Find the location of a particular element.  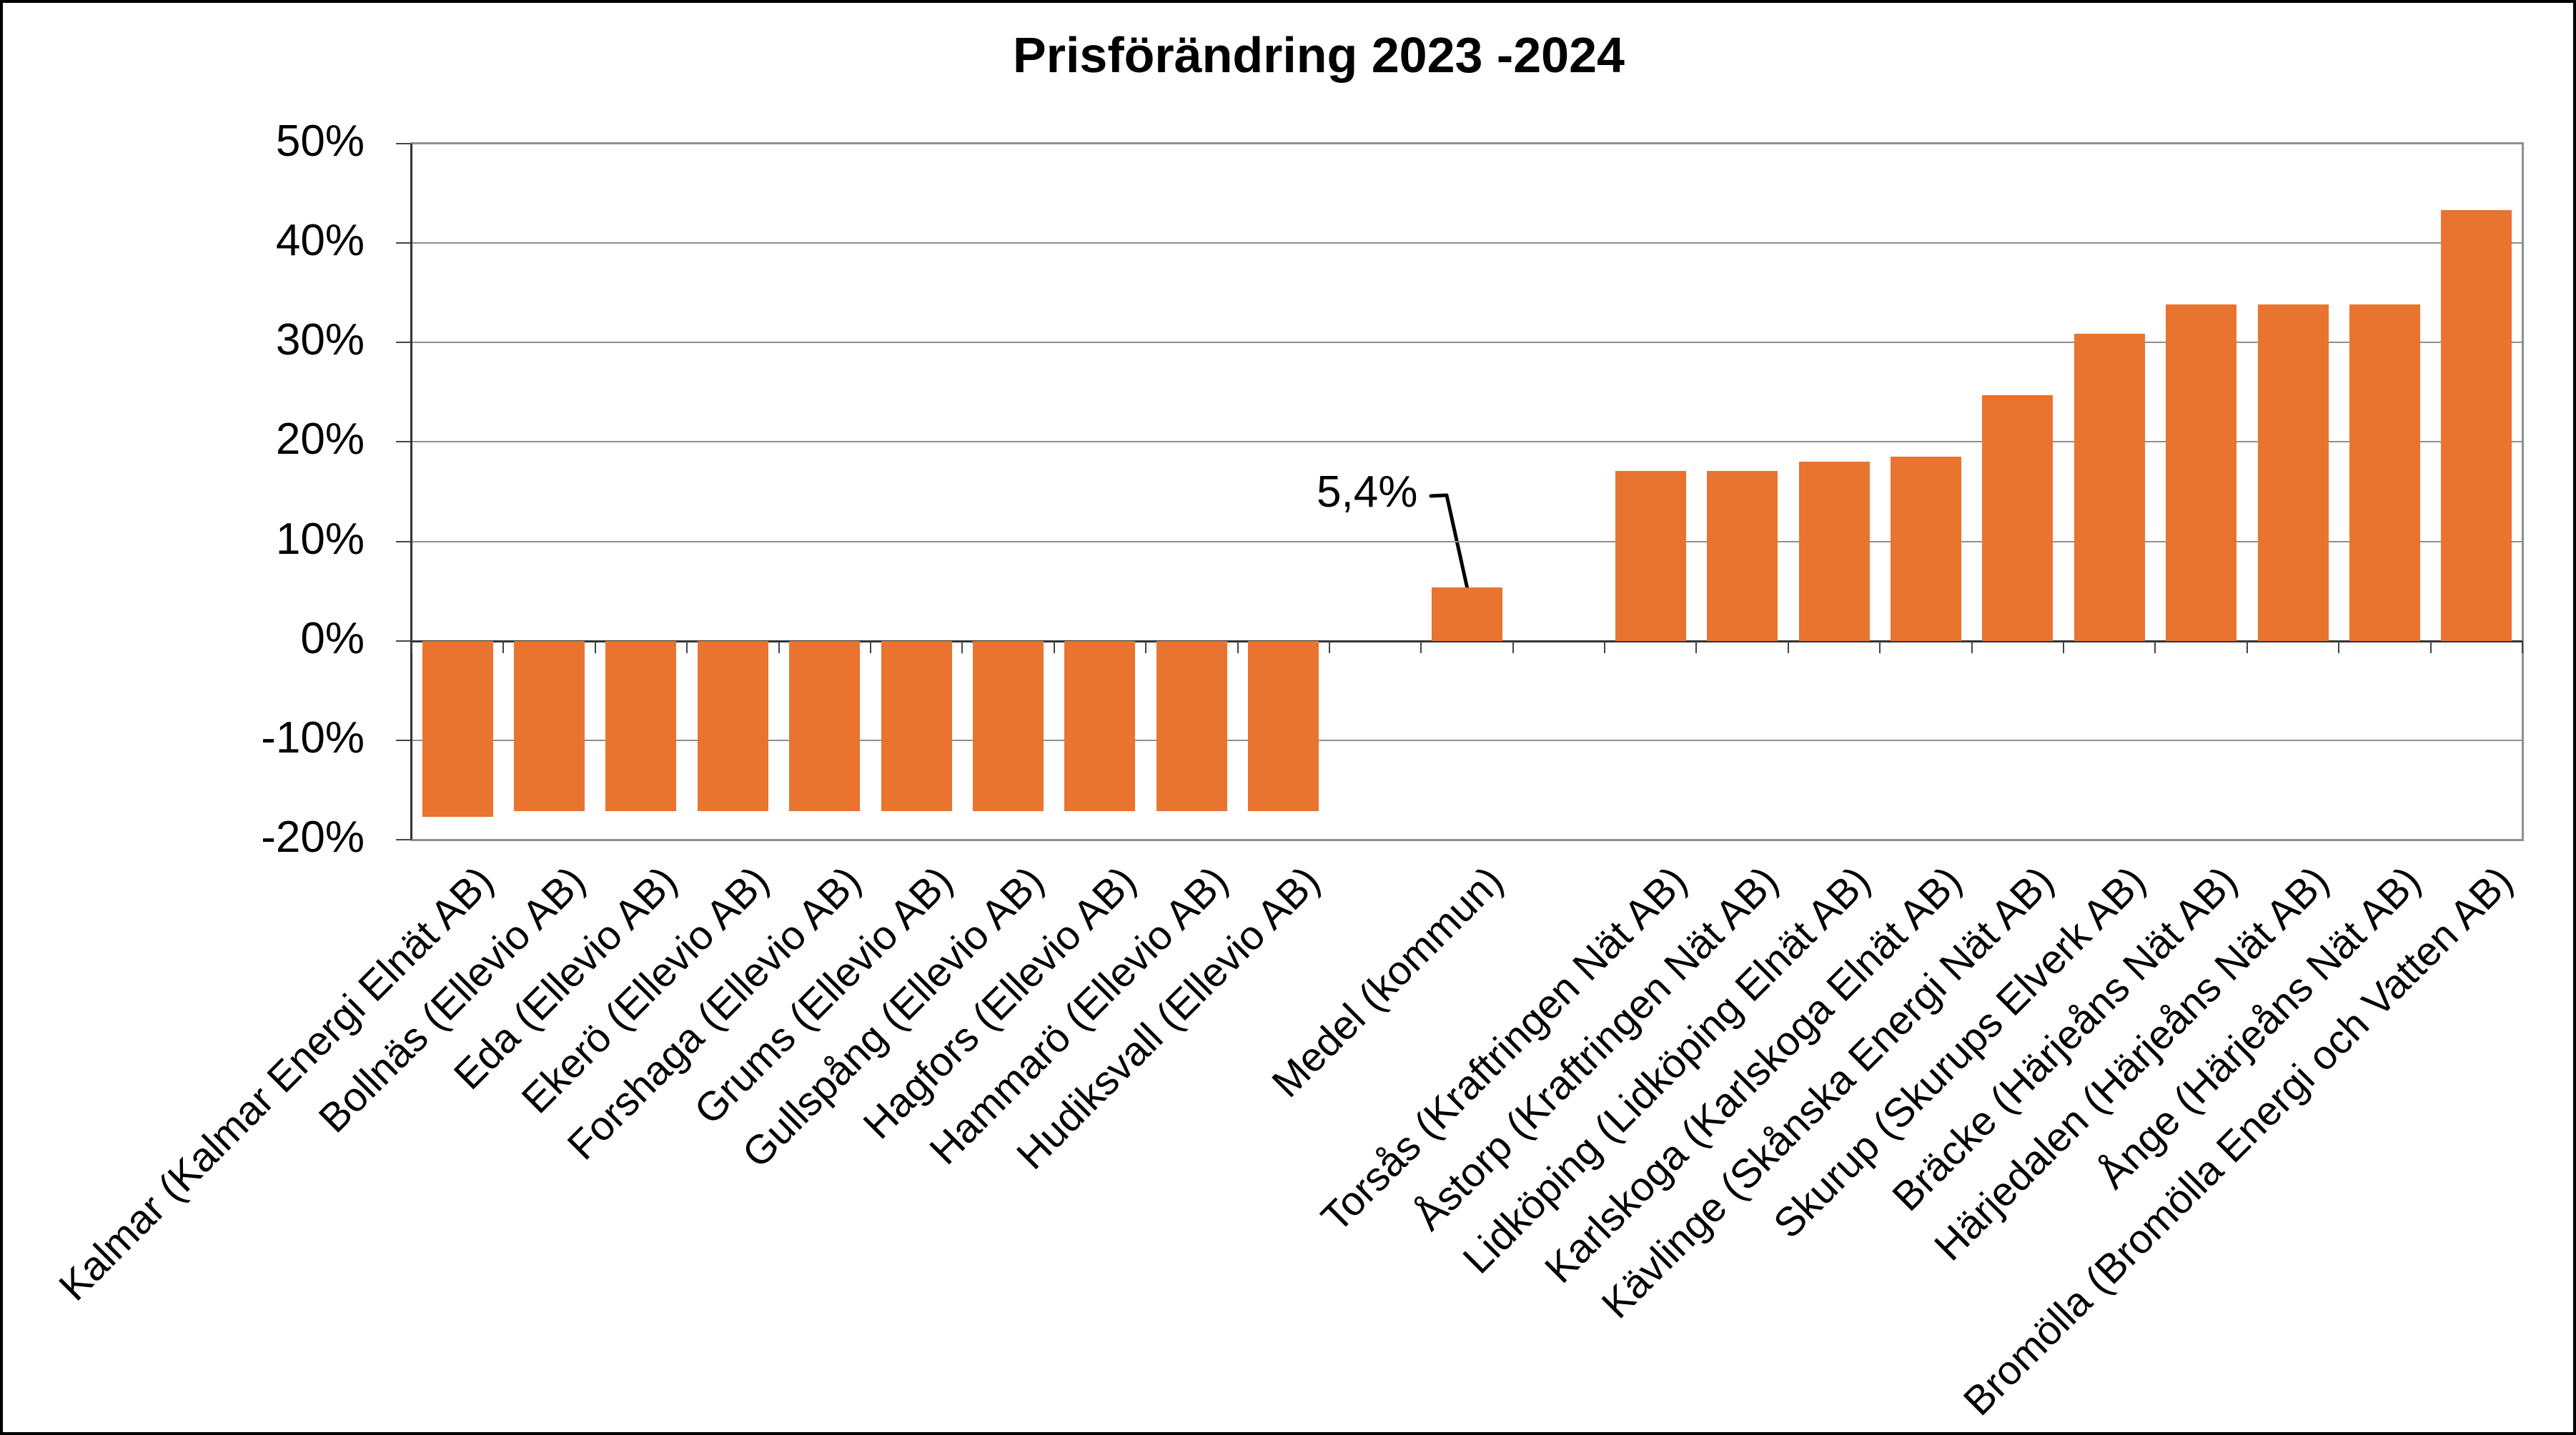

data-label-annotation: 5,4% is located at coordinates (1368, 492).